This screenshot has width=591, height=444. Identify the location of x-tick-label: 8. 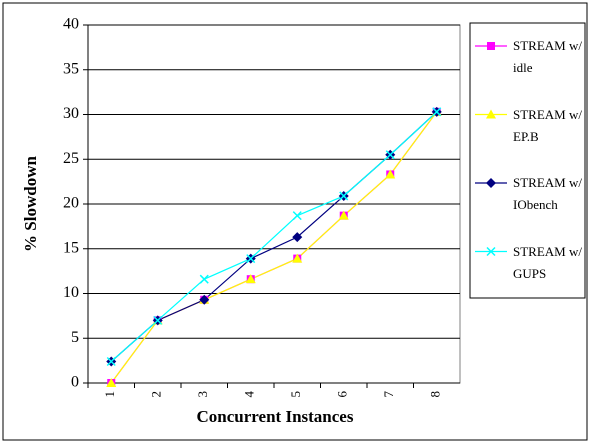
(435, 394).